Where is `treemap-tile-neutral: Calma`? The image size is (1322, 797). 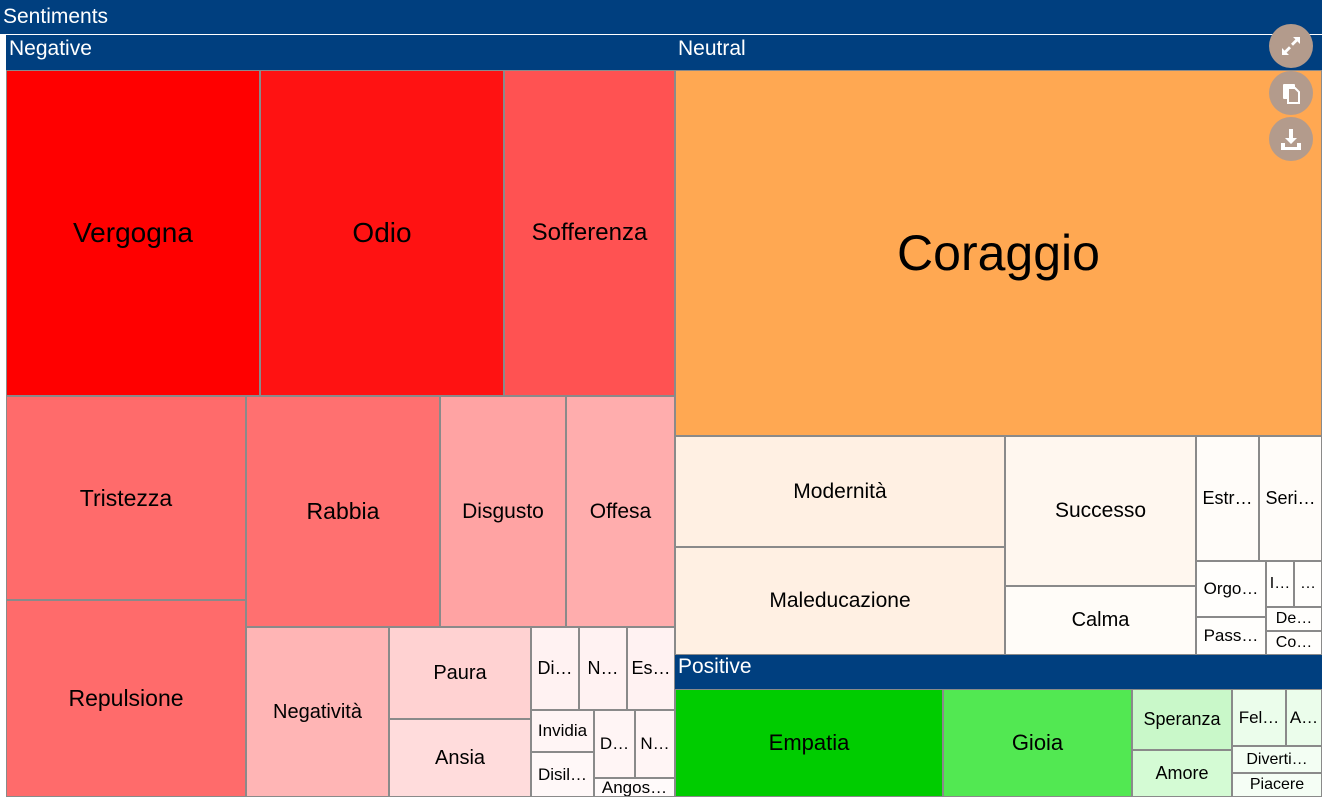 treemap-tile-neutral: Calma is located at coordinates (1100, 620).